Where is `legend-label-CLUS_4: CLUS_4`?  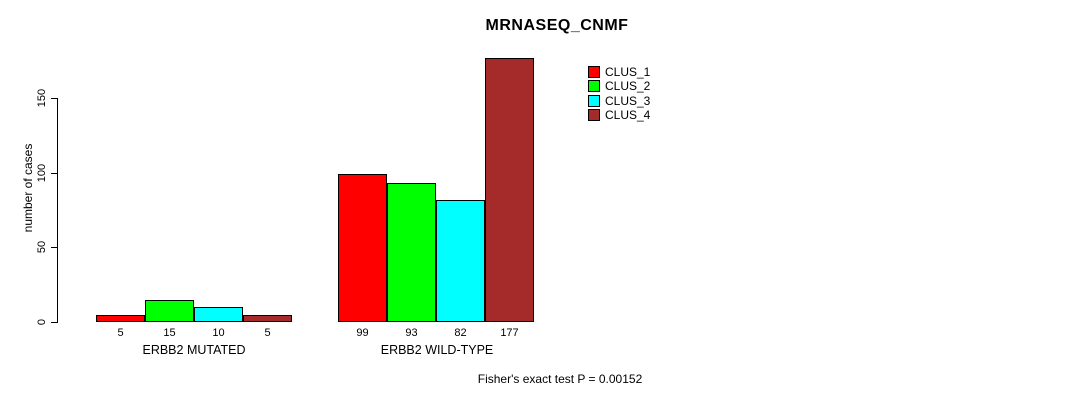
legend-label-CLUS_4: CLUS_4 is located at coordinates (628, 115).